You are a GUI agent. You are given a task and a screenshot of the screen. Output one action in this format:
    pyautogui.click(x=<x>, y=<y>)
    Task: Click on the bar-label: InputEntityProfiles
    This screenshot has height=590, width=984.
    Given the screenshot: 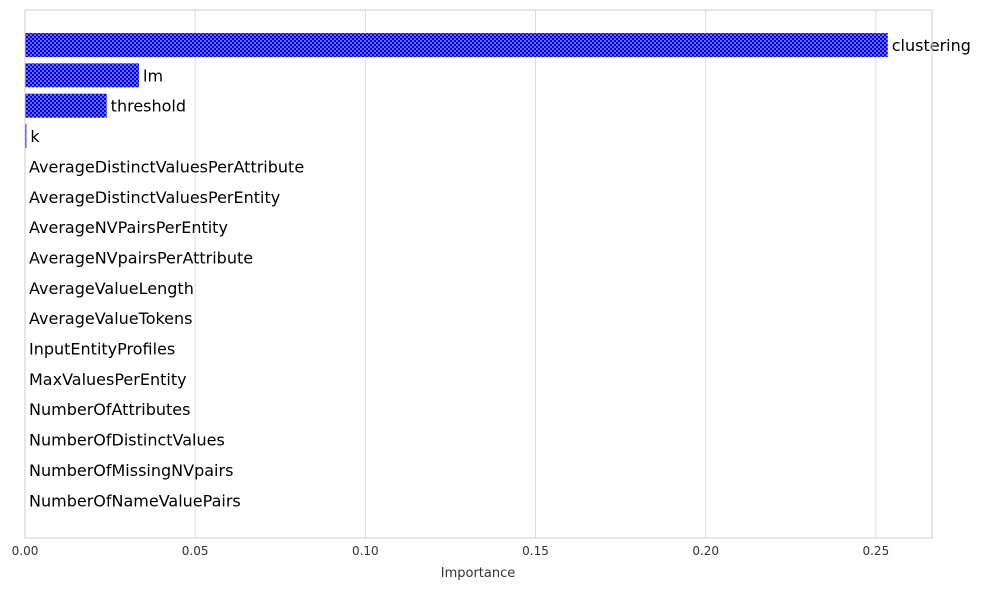 What is the action you would take?
    pyautogui.click(x=102, y=349)
    